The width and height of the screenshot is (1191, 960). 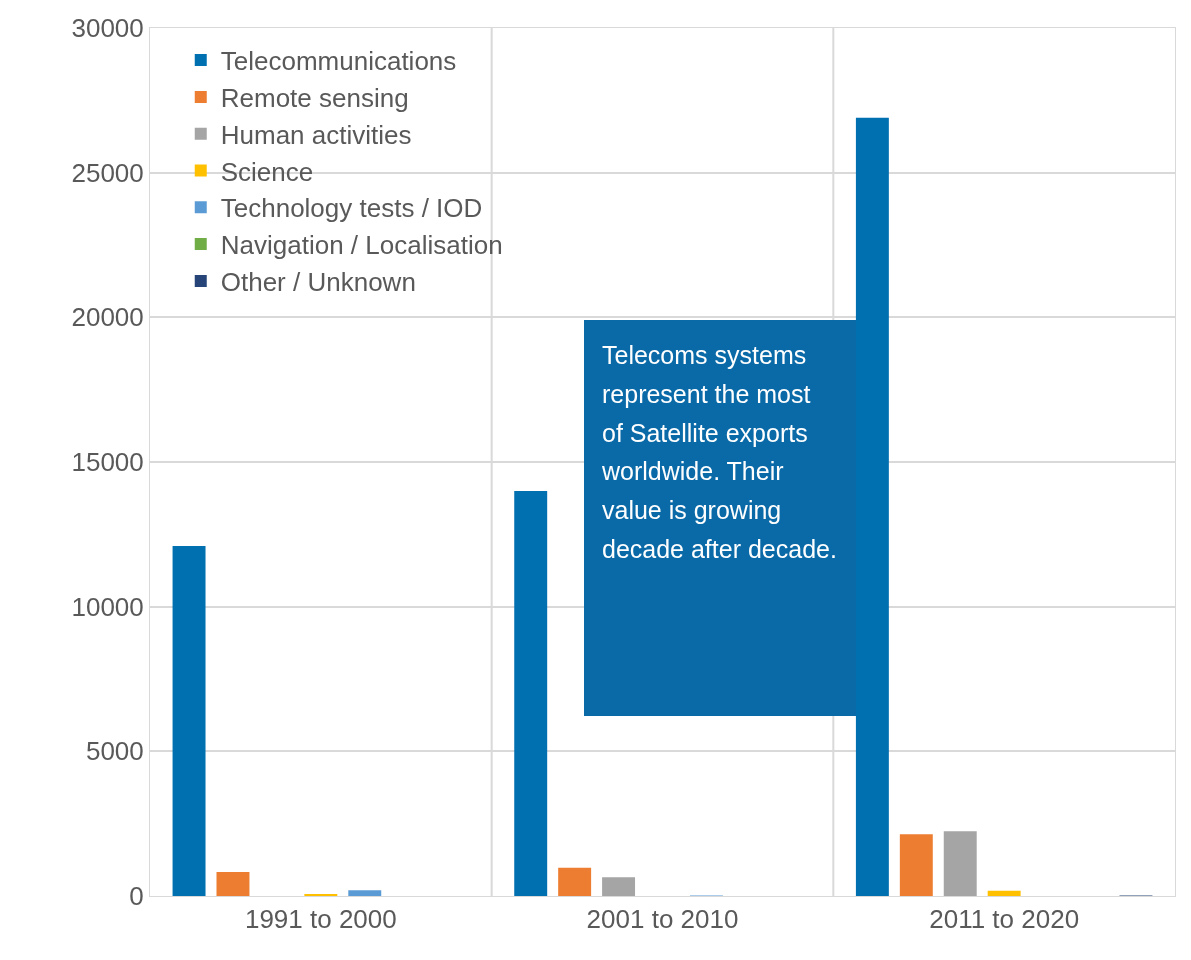 I want to click on y-tick-label: 30000, so click(x=107, y=28).